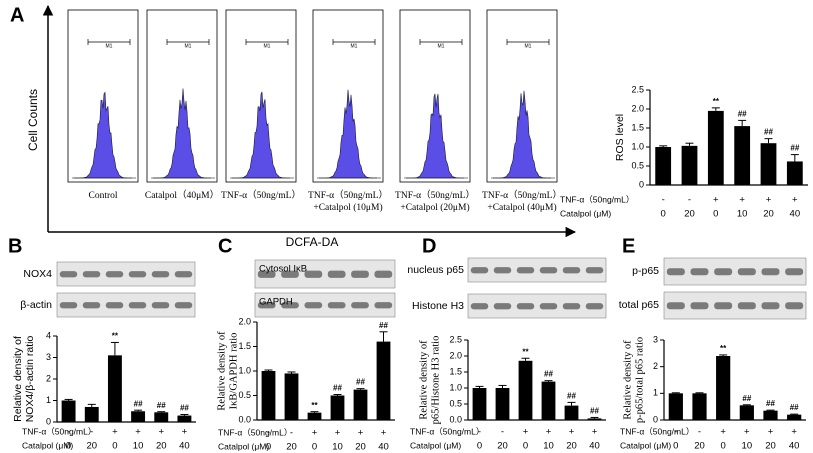  I want to click on treatment-value: 40, so click(795, 214).